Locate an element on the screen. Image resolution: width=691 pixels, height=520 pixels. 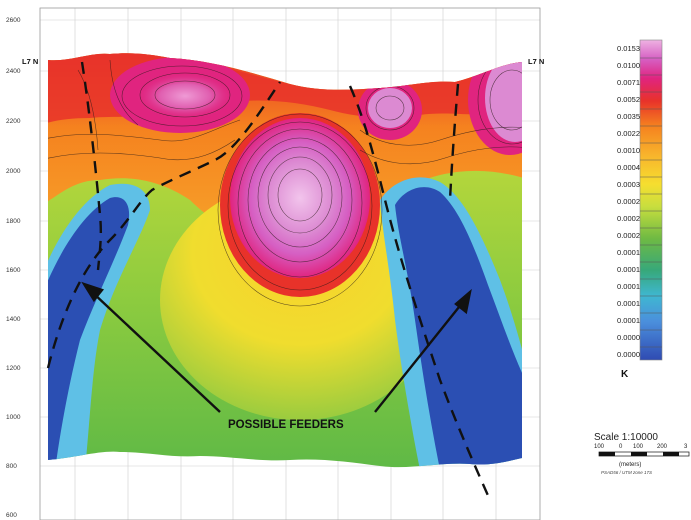
legend-ticks is located at coordinates (651, 202).